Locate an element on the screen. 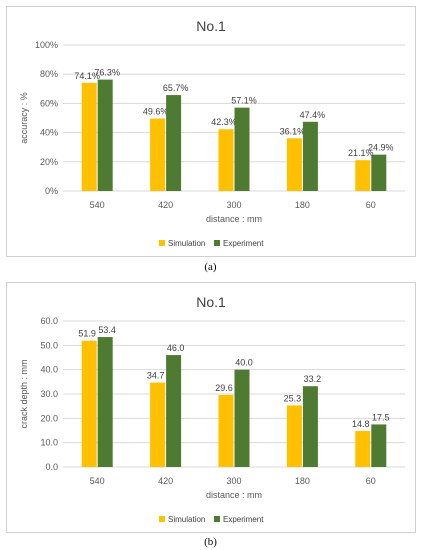 The image size is (421, 550). y-tick-label: 60.0 is located at coordinates (49, 321).